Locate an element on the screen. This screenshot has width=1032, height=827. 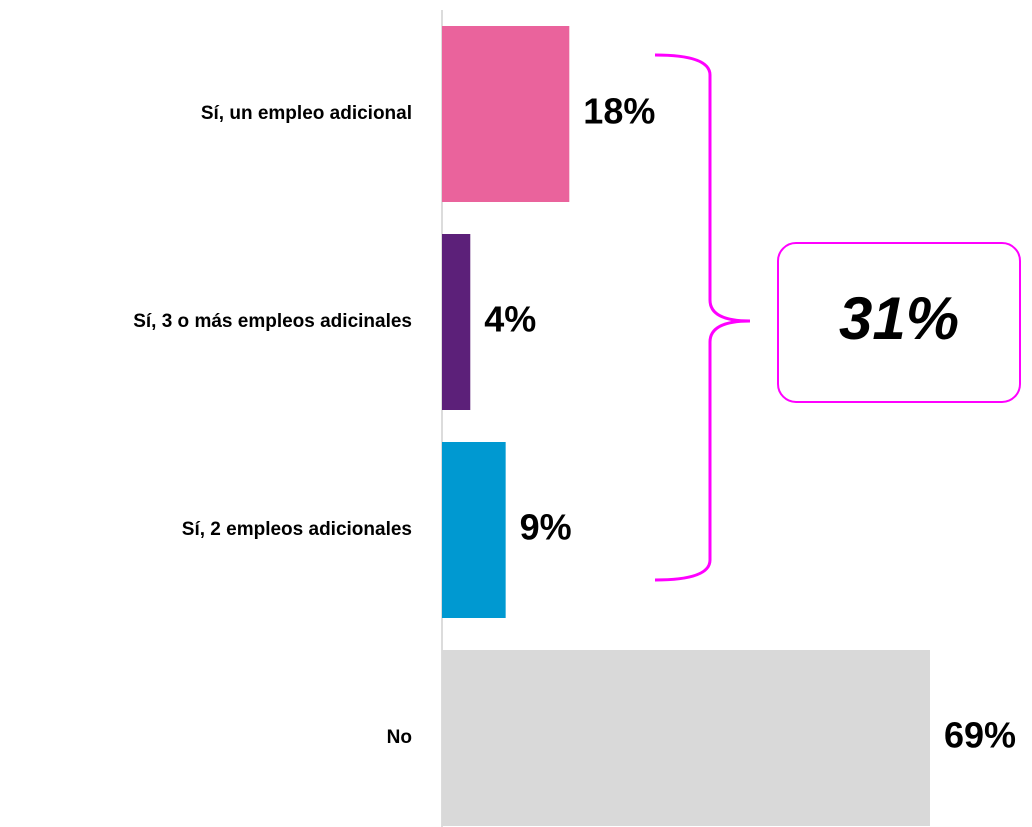
annotation: 31% is located at coordinates (899, 318).